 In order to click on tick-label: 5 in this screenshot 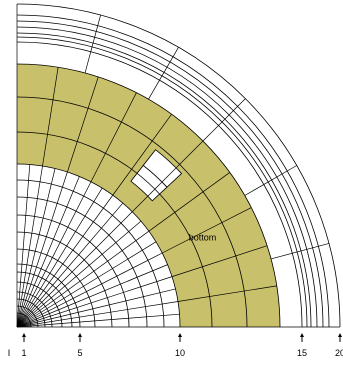, I will do `click(79, 353)`.